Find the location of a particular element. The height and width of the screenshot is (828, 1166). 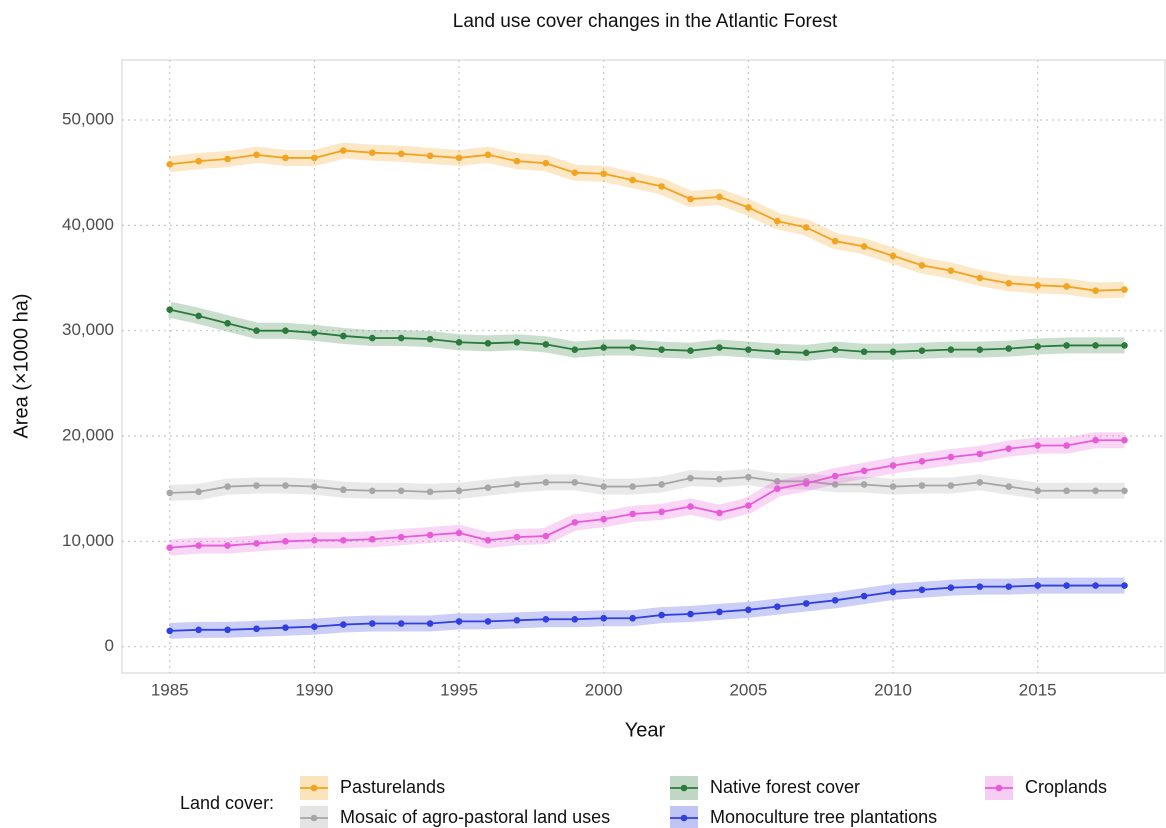

y-axis-title: Area (×1000 ha) is located at coordinates (21, 365).